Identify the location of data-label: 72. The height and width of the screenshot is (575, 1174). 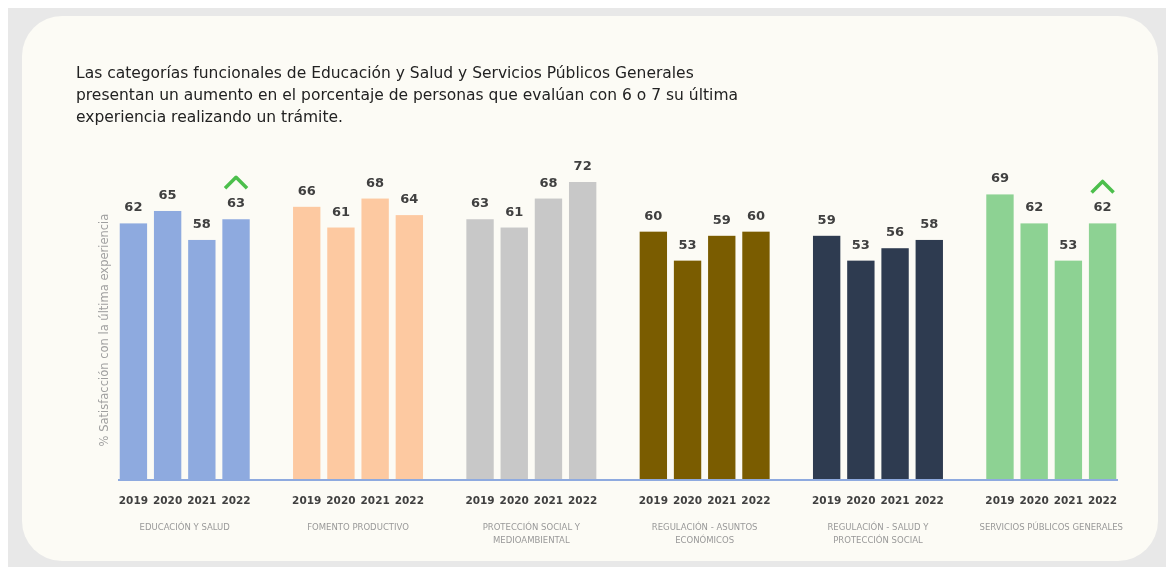
(582, 165).